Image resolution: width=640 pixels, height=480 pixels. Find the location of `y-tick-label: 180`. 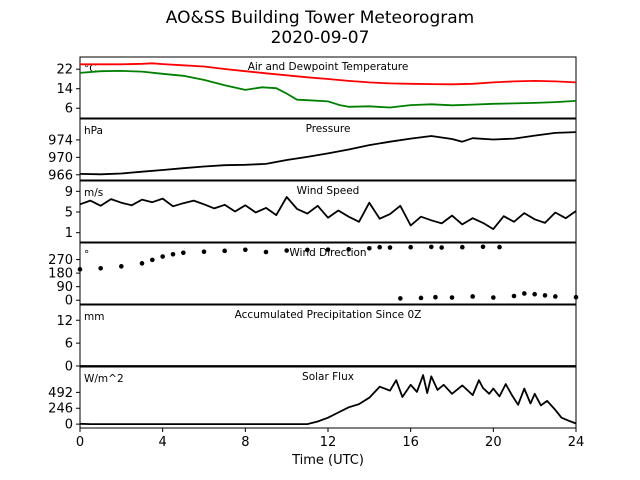

y-tick-label: 180 is located at coordinates (60, 274).